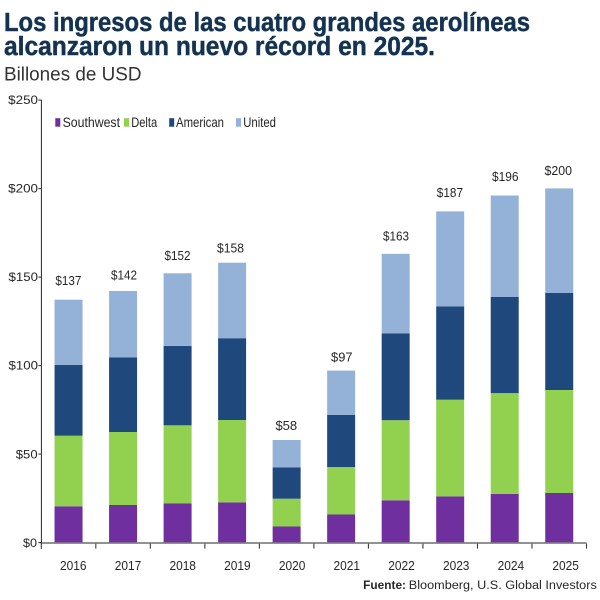 Image resolution: width=600 pixels, height=600 pixels. I want to click on svg-text: $142, so click(124, 275).